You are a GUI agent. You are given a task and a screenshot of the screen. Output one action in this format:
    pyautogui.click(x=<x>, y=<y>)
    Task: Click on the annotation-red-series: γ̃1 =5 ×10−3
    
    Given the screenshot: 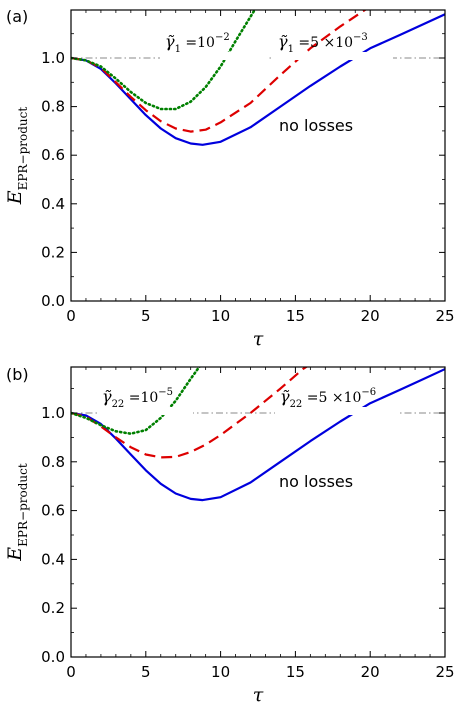 What is the action you would take?
    pyautogui.click(x=323, y=43)
    